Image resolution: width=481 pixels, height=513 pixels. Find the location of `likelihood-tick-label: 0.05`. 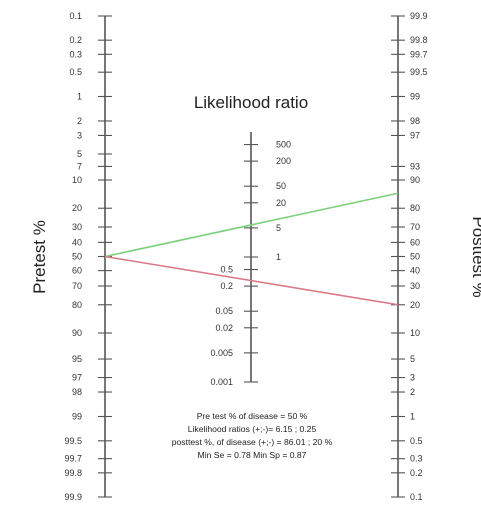

likelihood-tick-label: 0.05 is located at coordinates (224, 311).